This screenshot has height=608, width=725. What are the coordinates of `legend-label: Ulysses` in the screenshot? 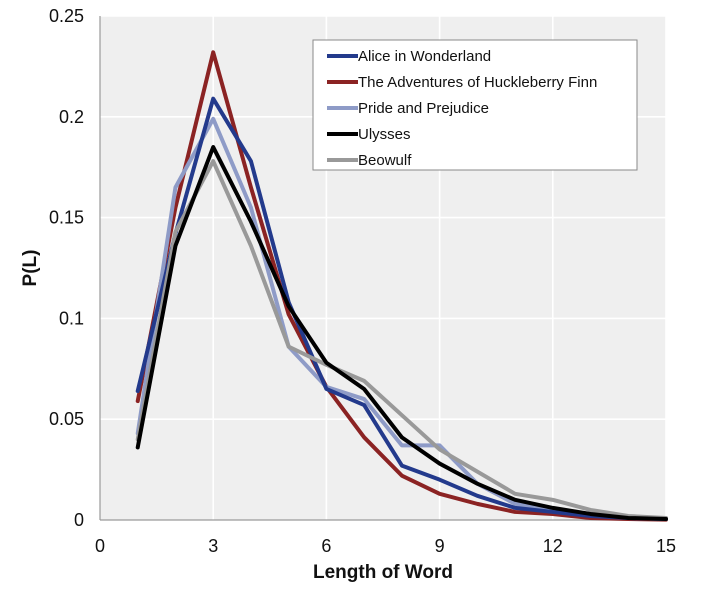 It's located at (384, 134).